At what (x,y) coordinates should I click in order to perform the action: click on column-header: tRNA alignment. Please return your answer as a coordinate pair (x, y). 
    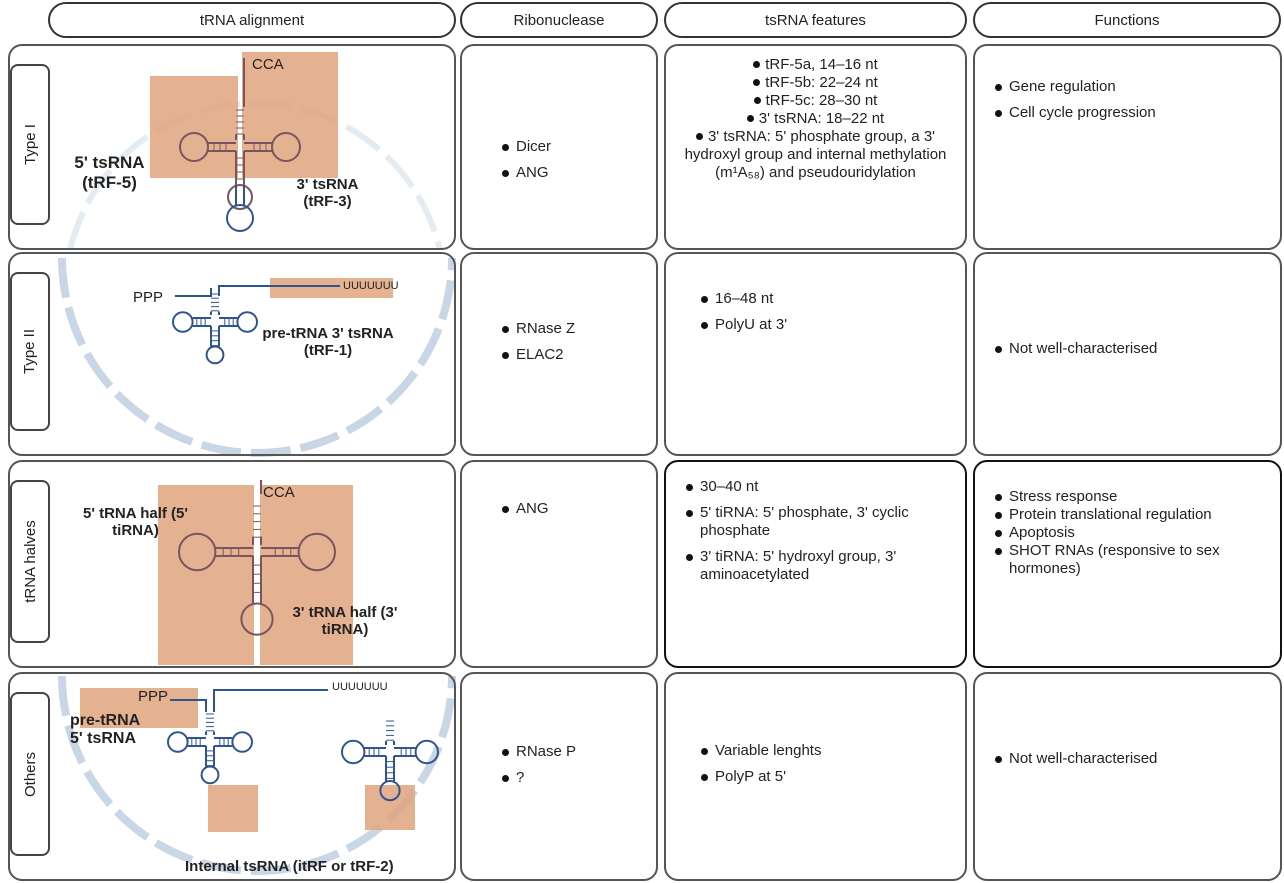
    Looking at the image, I should click on (252, 20).